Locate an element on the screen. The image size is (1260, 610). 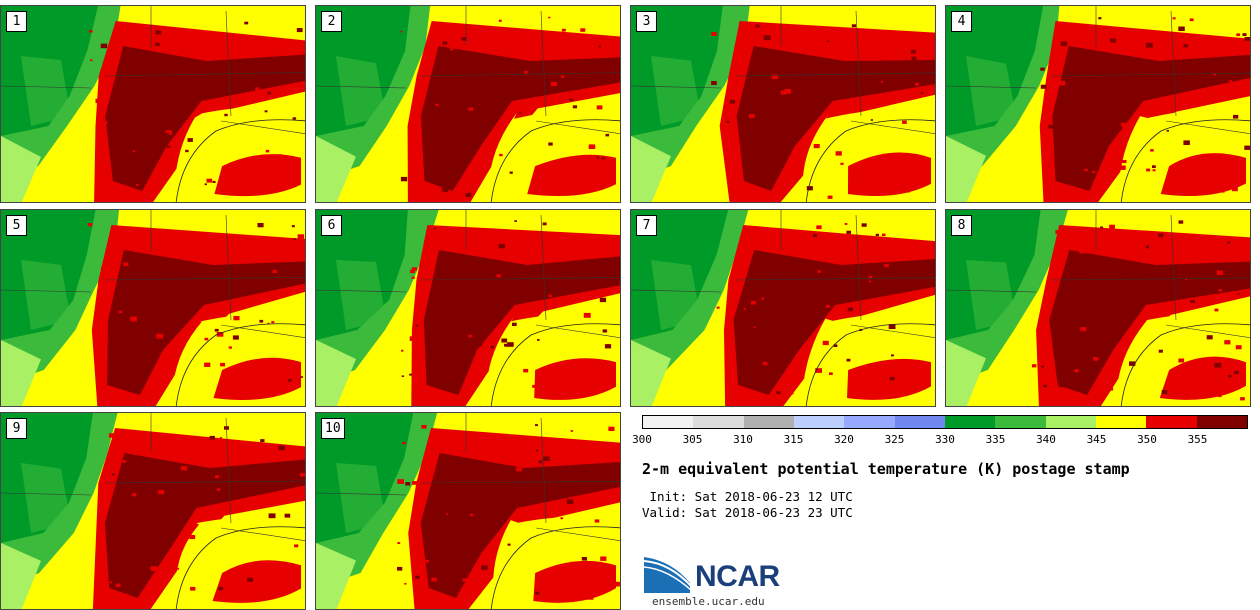
colorbar-ticks: 300 305 310 315 320 325 330 335 340 345 350 355 is located at coordinates (940, 440).